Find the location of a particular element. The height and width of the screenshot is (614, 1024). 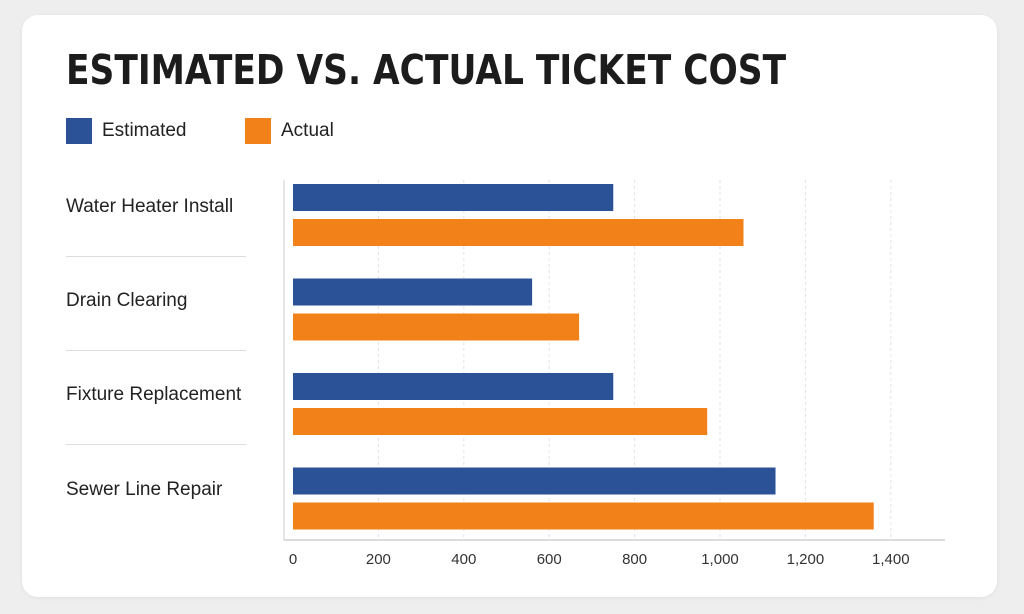

category-label-drain-clearing: Drain Clearing is located at coordinates (127, 300).